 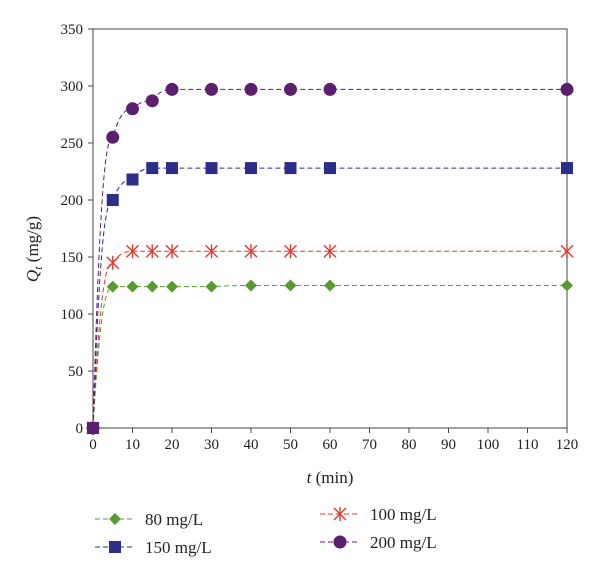 I want to click on x-tick-label: 70, so click(x=369, y=445).